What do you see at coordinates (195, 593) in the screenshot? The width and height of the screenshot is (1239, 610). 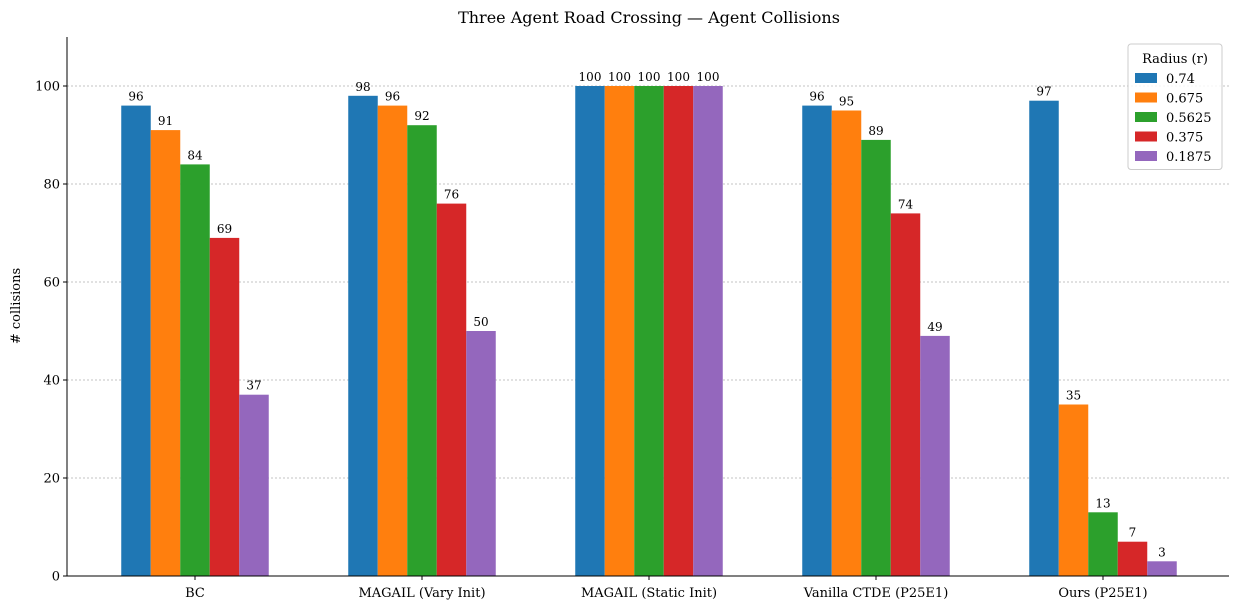 I see `x-tick-label: BC` at bounding box center [195, 593].